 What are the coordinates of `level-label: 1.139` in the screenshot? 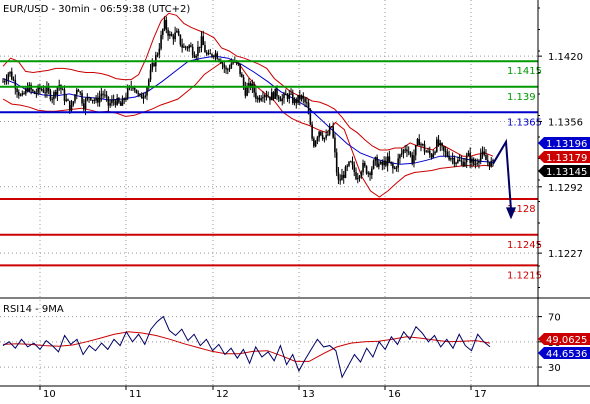 It's located at (521, 97).